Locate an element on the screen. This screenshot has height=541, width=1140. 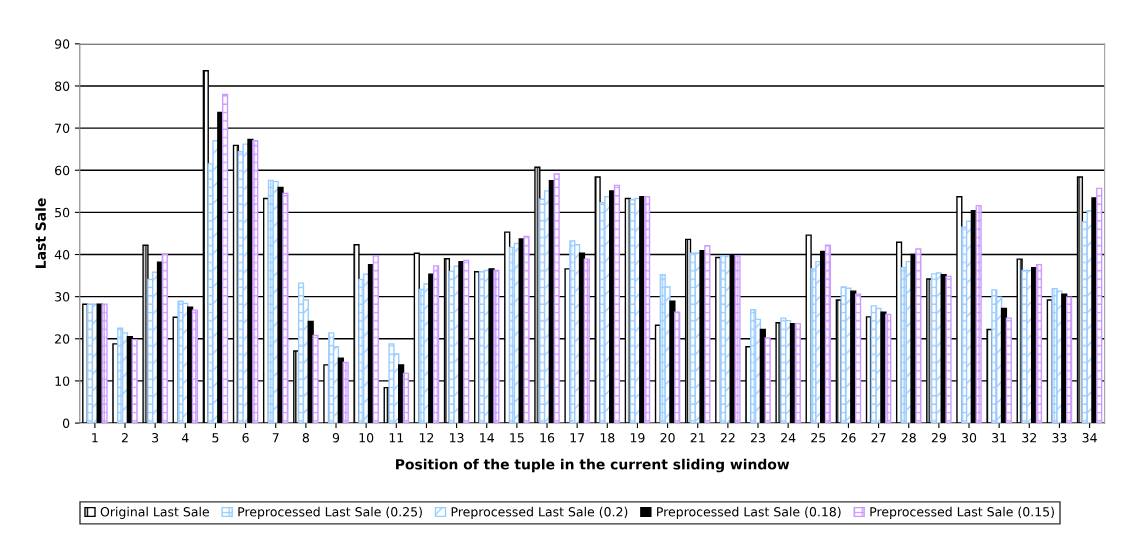
x-tick-label: 14 is located at coordinates (487, 438).